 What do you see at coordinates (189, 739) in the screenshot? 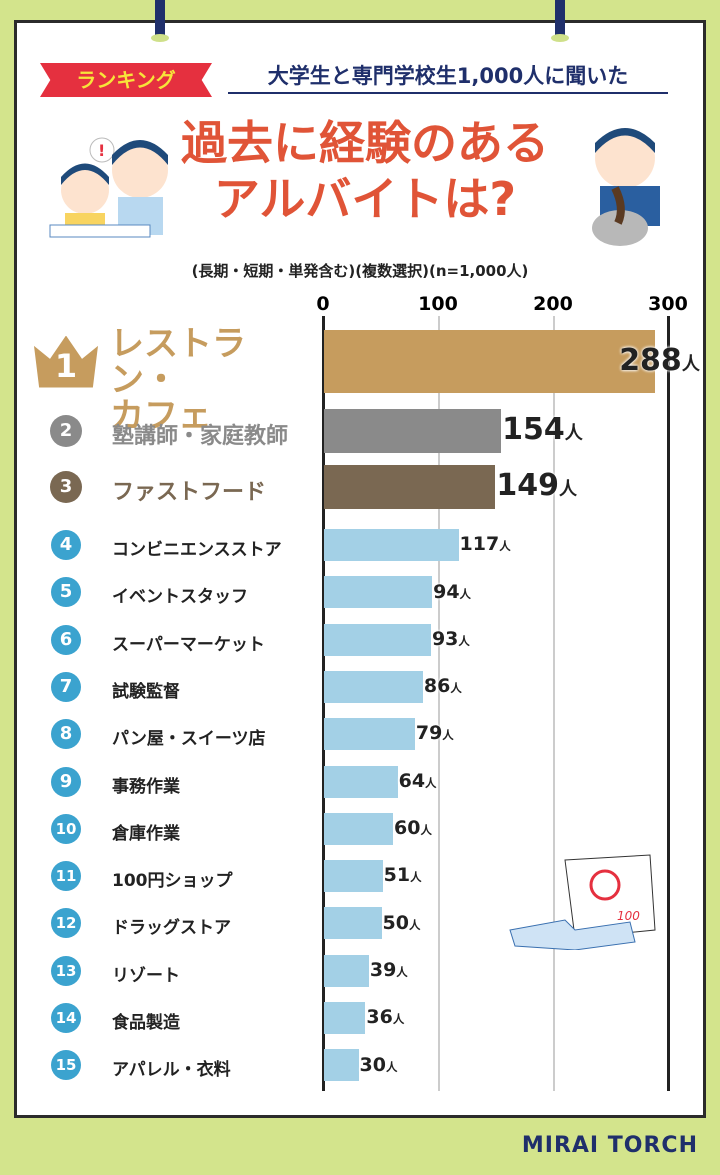
I see `category-label: パン屋・スイーツ店` at bounding box center [189, 739].